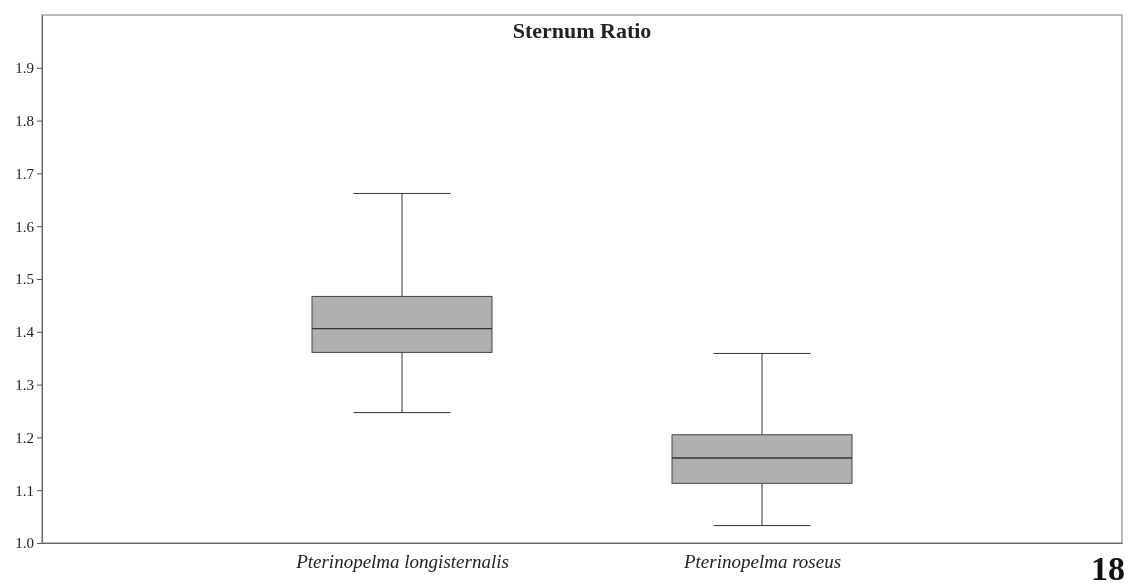  I want to click on chart-title: Sternum Ratio, so click(582, 30).